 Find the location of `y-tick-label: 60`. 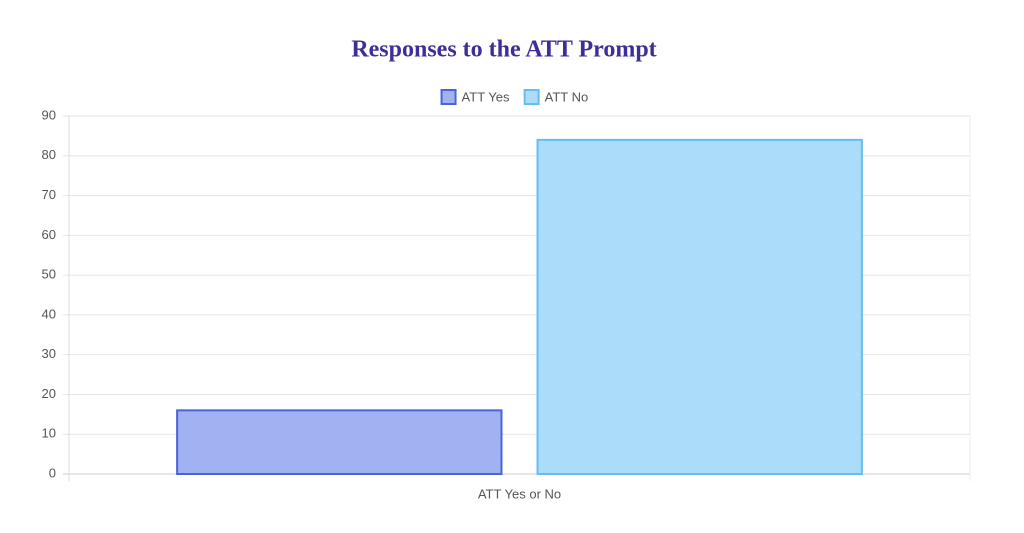

y-tick-label: 60 is located at coordinates (49, 234).